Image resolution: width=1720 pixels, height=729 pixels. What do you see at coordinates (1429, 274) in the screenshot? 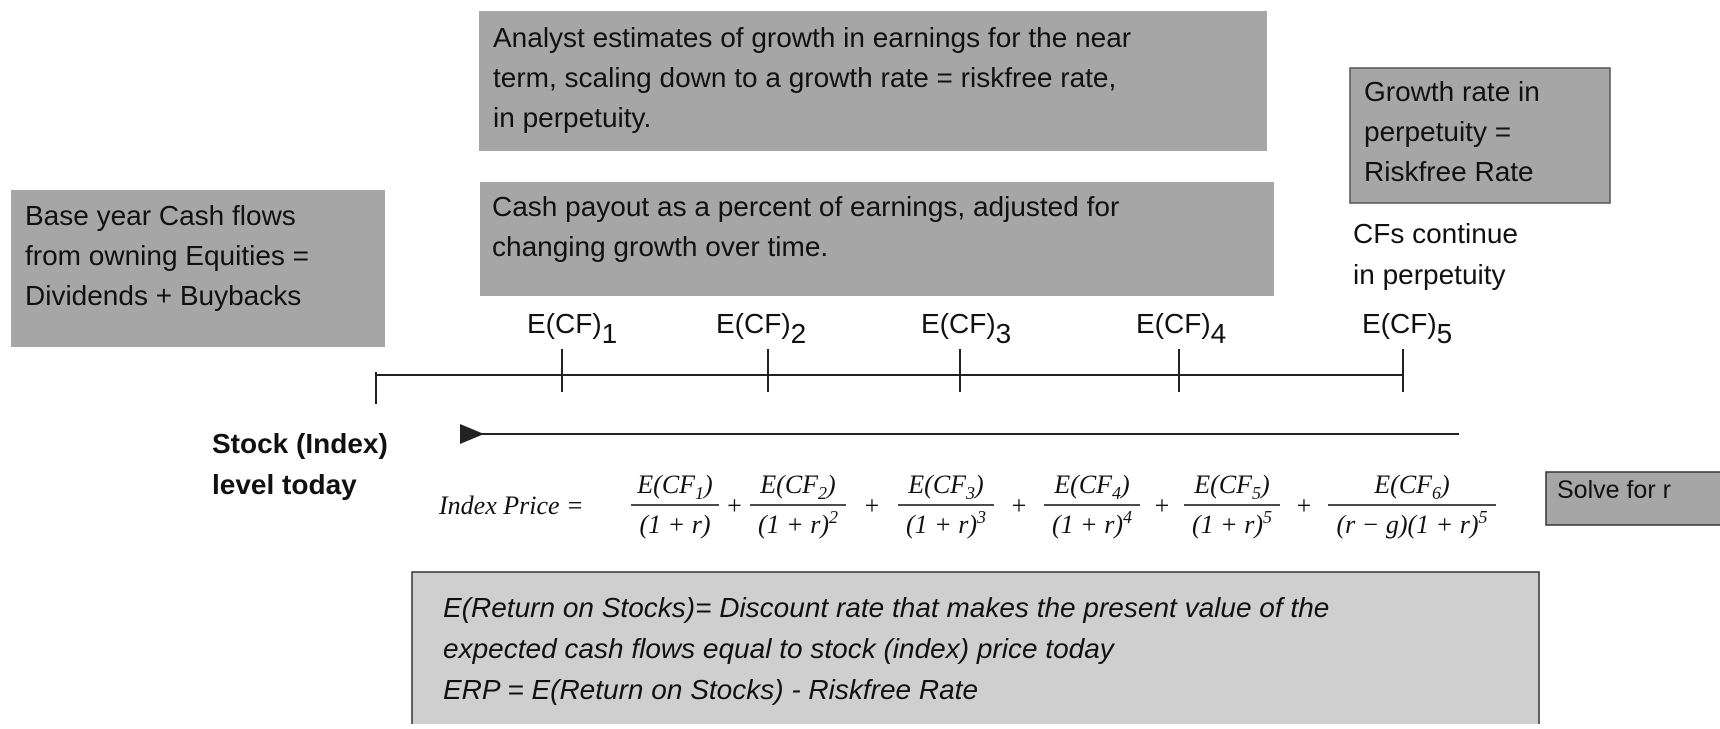
I see `continue-note: in perpetuity` at bounding box center [1429, 274].